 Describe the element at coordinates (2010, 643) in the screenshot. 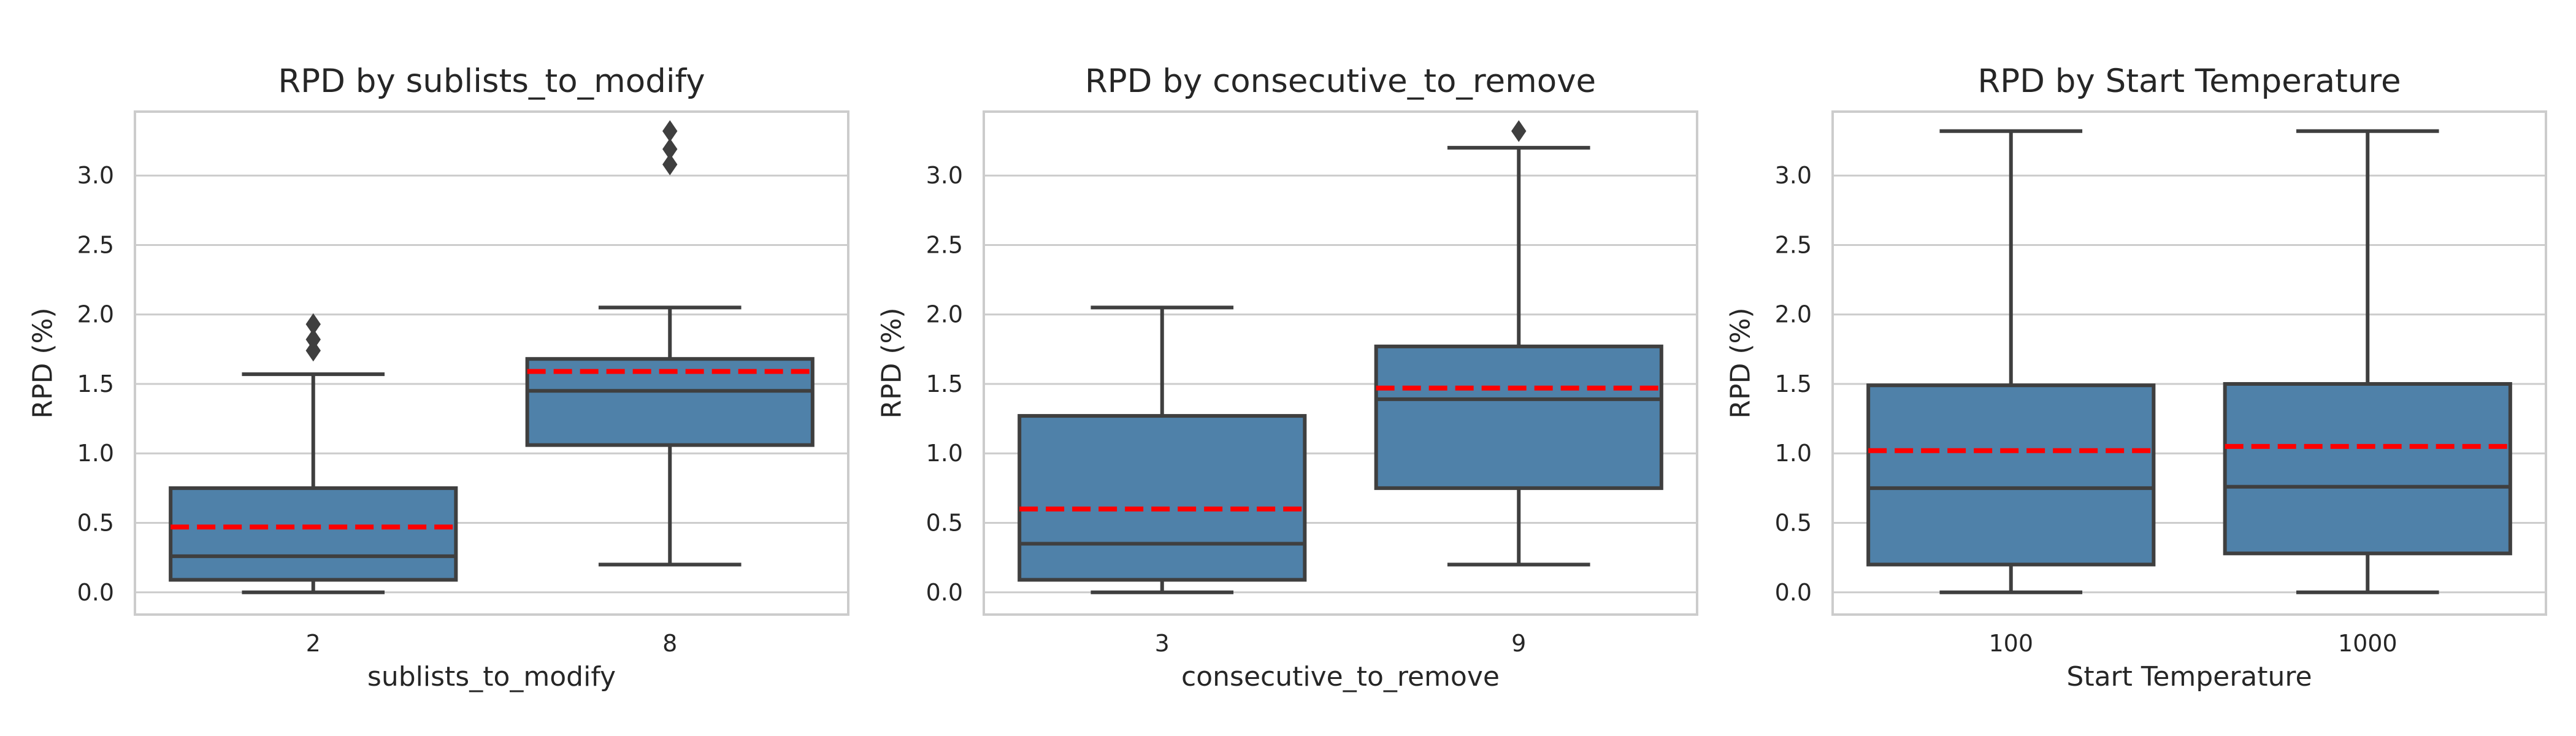

I see `x-tick-label: 100` at that location.